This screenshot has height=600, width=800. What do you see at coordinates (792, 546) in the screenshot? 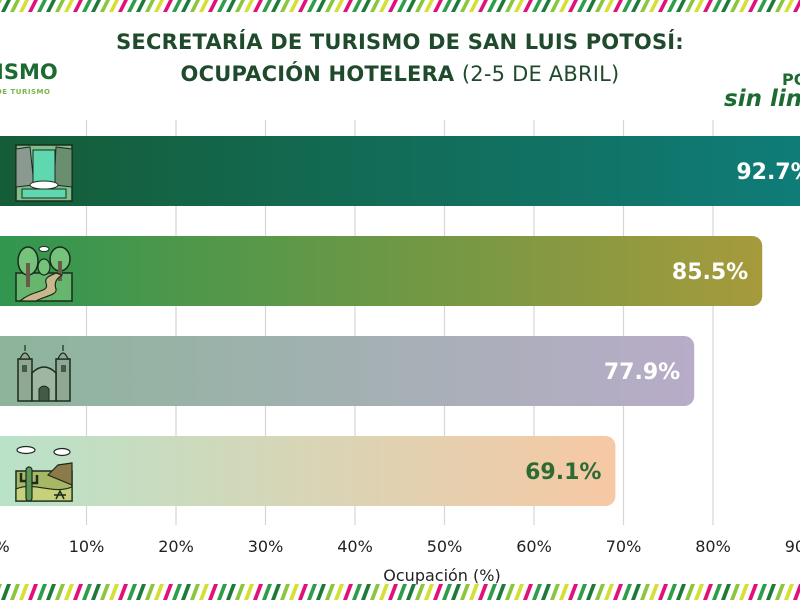
I see `x-tick-label: 90%` at bounding box center [792, 546].